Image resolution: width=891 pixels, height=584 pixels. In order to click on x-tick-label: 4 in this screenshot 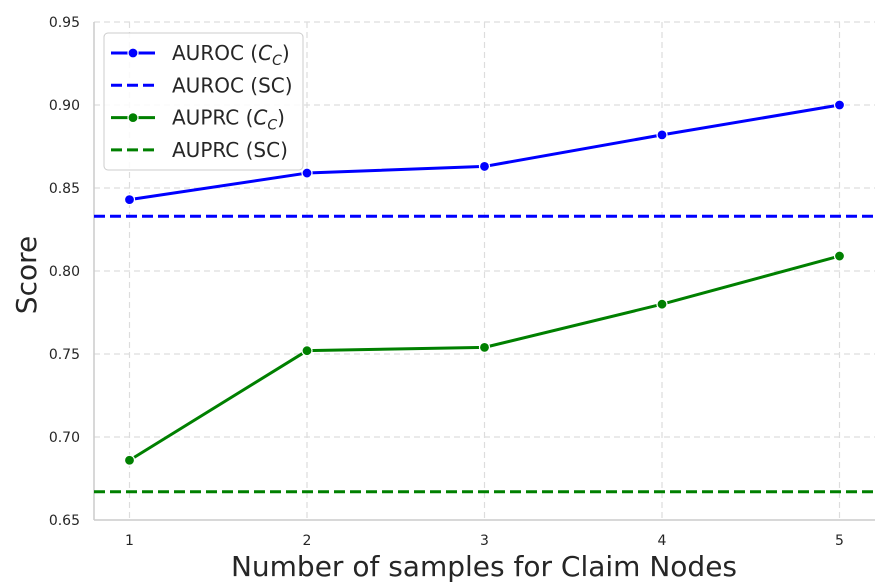, I will do `click(662, 541)`.